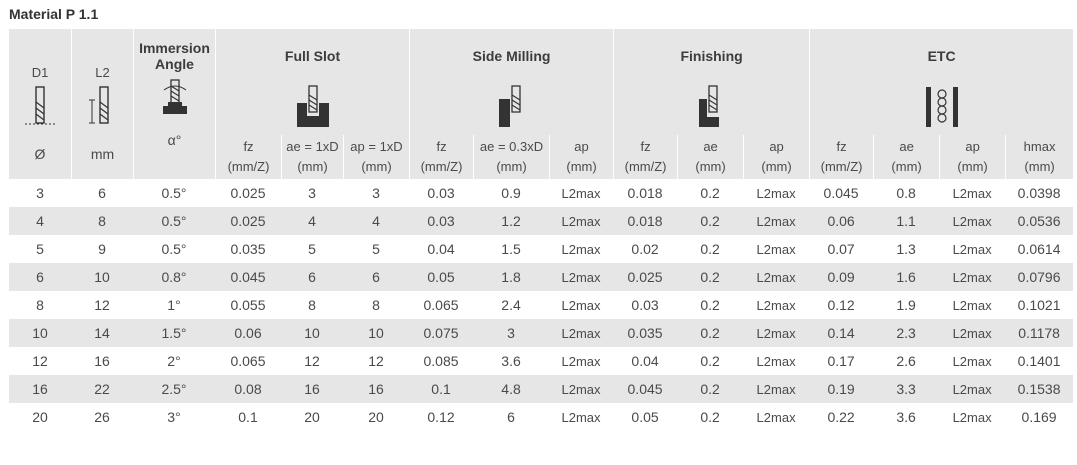  What do you see at coordinates (841, 249) in the screenshot?
I see `table-cell: 0.07` at bounding box center [841, 249].